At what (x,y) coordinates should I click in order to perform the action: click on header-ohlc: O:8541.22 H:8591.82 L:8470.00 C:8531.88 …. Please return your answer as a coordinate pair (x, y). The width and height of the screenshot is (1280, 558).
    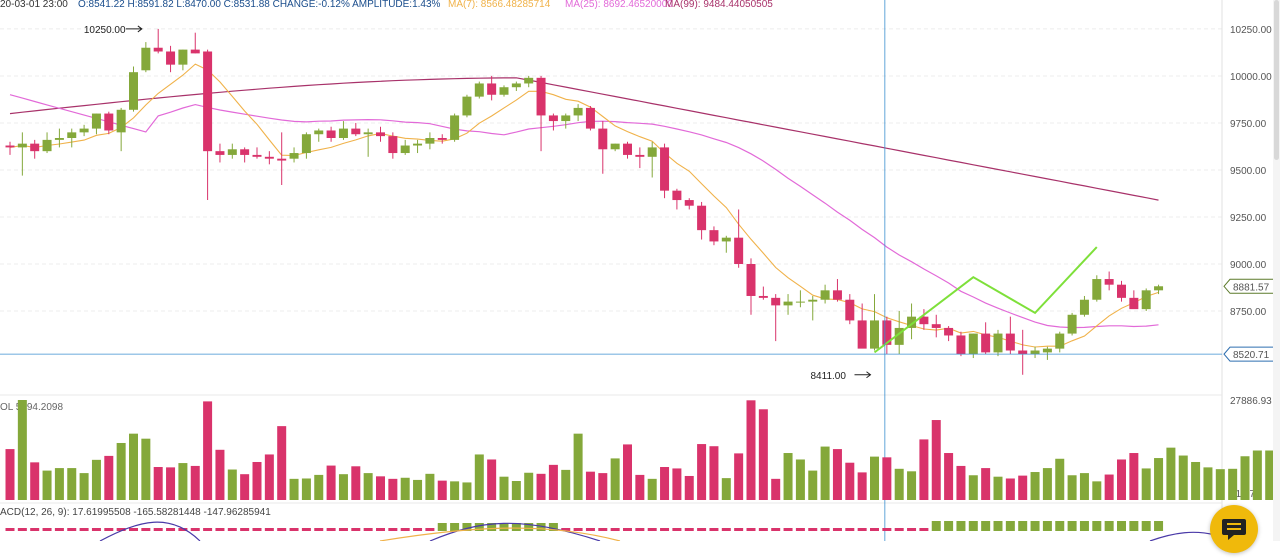
    Looking at the image, I should click on (259, 5).